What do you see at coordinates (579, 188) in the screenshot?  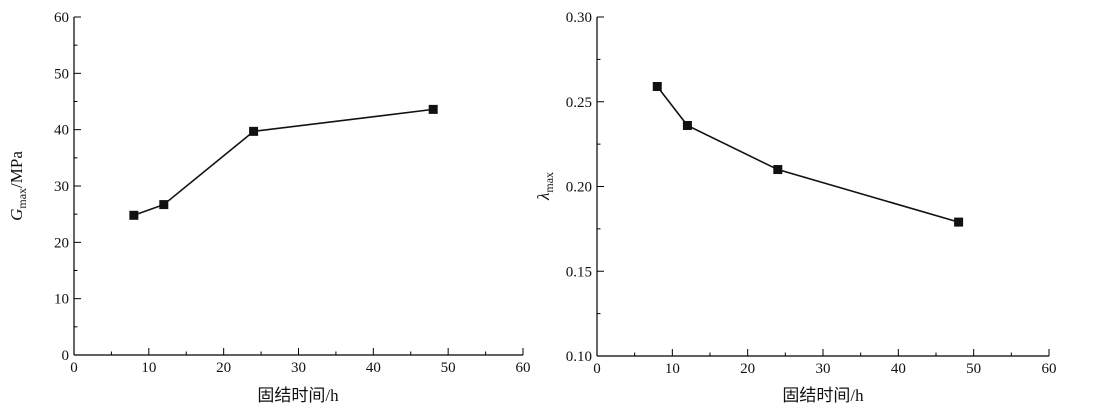 I see `y-tick-label-lambda: 0.20` at bounding box center [579, 188].